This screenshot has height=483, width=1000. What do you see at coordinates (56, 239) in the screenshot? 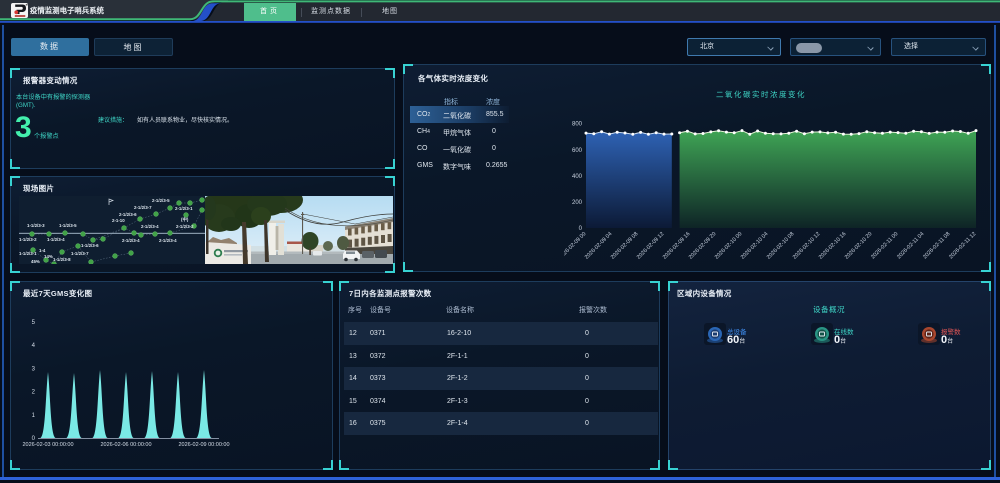
I see `svg-text: 1-1/2/3-4` at bounding box center [56, 239].